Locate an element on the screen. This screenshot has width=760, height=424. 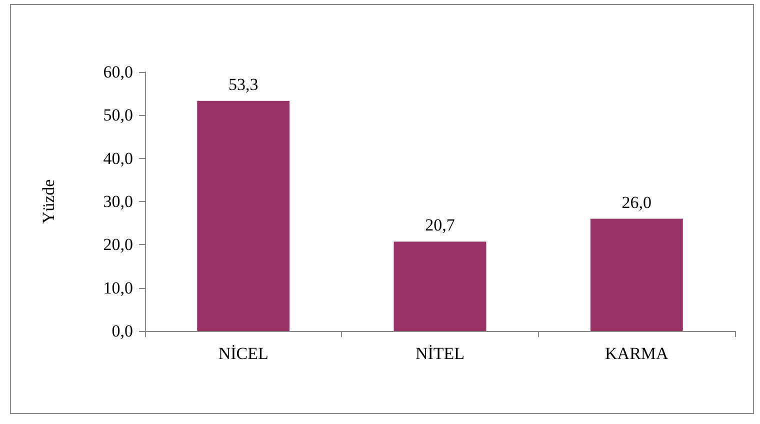
y-tick-label: 40,0 is located at coordinates (118, 158).